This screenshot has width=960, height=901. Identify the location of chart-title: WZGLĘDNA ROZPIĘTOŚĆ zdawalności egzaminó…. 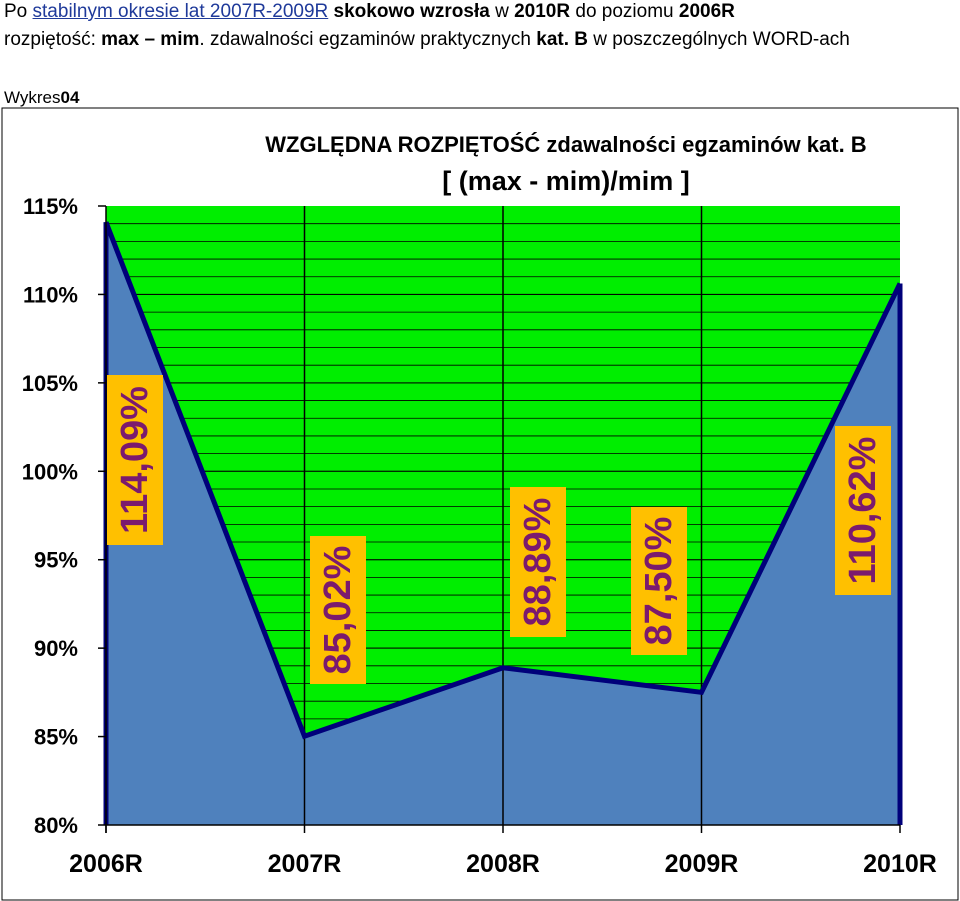
(565, 144).